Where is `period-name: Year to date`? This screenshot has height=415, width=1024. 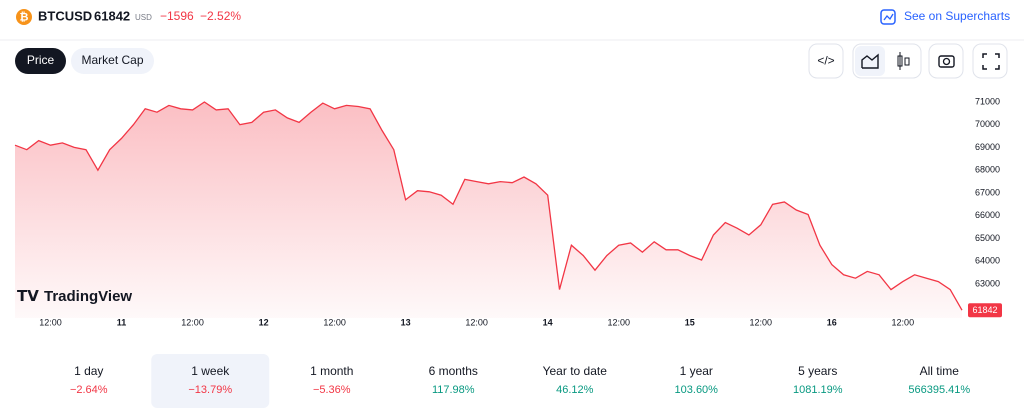 period-name: Year to date is located at coordinates (575, 371).